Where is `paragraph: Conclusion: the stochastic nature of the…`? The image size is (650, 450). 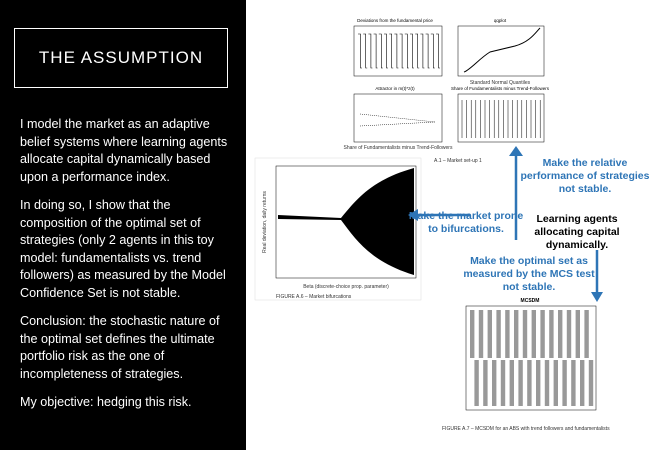
paragraph: Conclusion: the stochastic nature of the… is located at coordinates (120, 347).